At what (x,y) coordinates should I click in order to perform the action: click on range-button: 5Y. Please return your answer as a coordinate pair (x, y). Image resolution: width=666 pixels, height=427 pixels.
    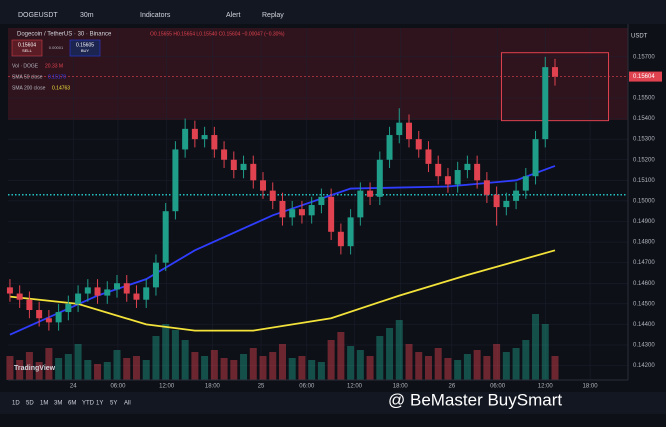
    Looking at the image, I should click on (113, 404).